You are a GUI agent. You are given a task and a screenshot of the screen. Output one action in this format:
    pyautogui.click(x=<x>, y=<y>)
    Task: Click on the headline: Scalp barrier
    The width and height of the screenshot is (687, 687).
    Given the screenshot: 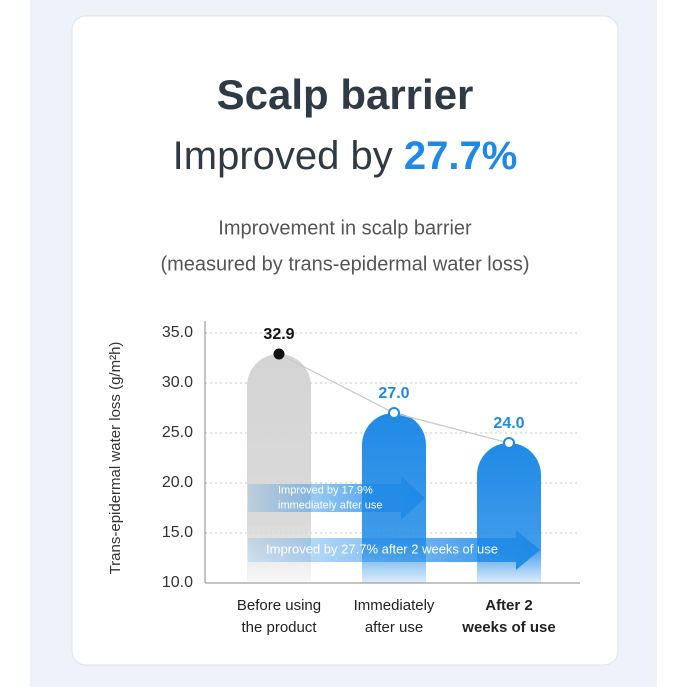 What is the action you would take?
    pyautogui.click(x=345, y=94)
    